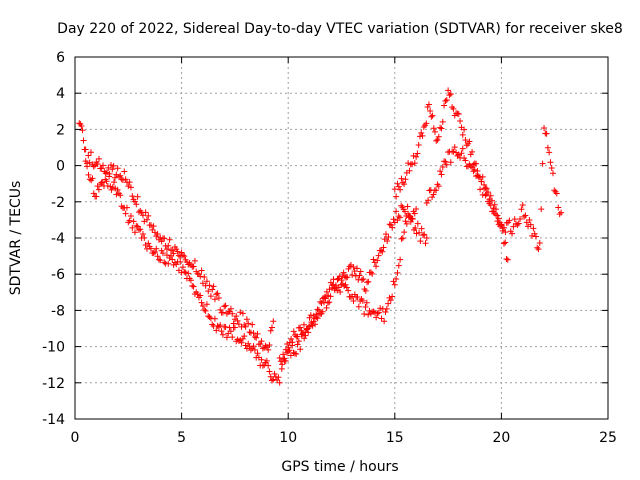  Describe the element at coordinates (16, 238) in the screenshot. I see `y-axis-label: SDTVAR / TECUs` at that location.